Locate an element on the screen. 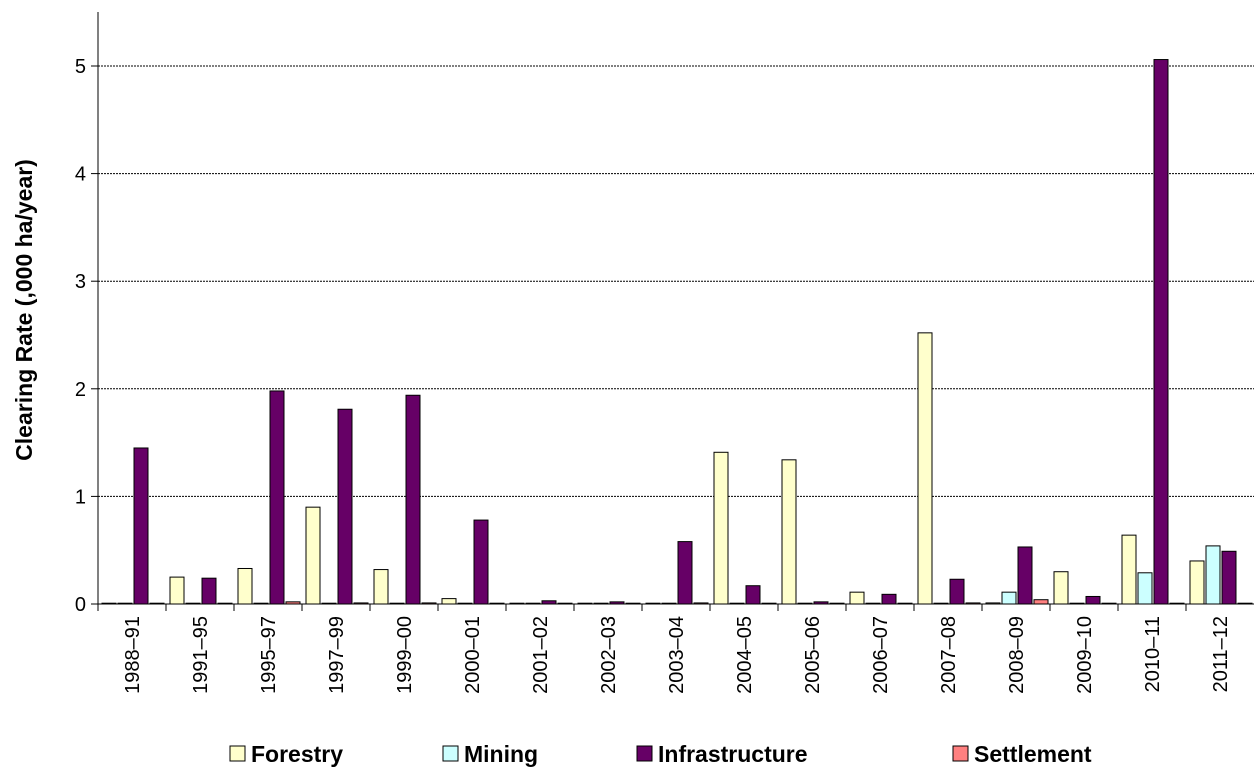 The height and width of the screenshot is (779, 1254). x-tick-label: 2001–02 is located at coordinates (541, 655).